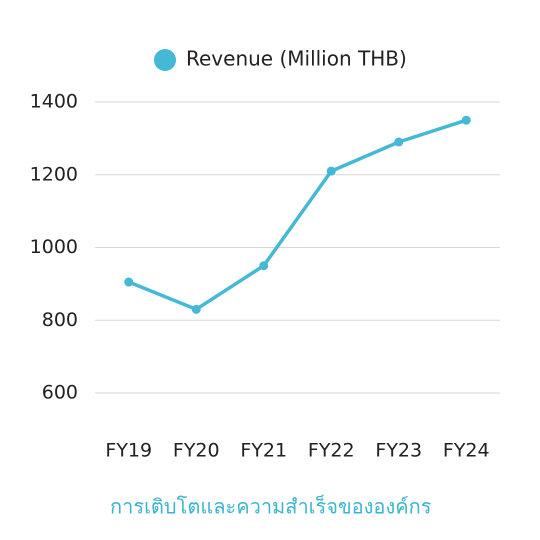  Describe the element at coordinates (60, 320) in the screenshot. I see `y-tick-label: 800` at that location.